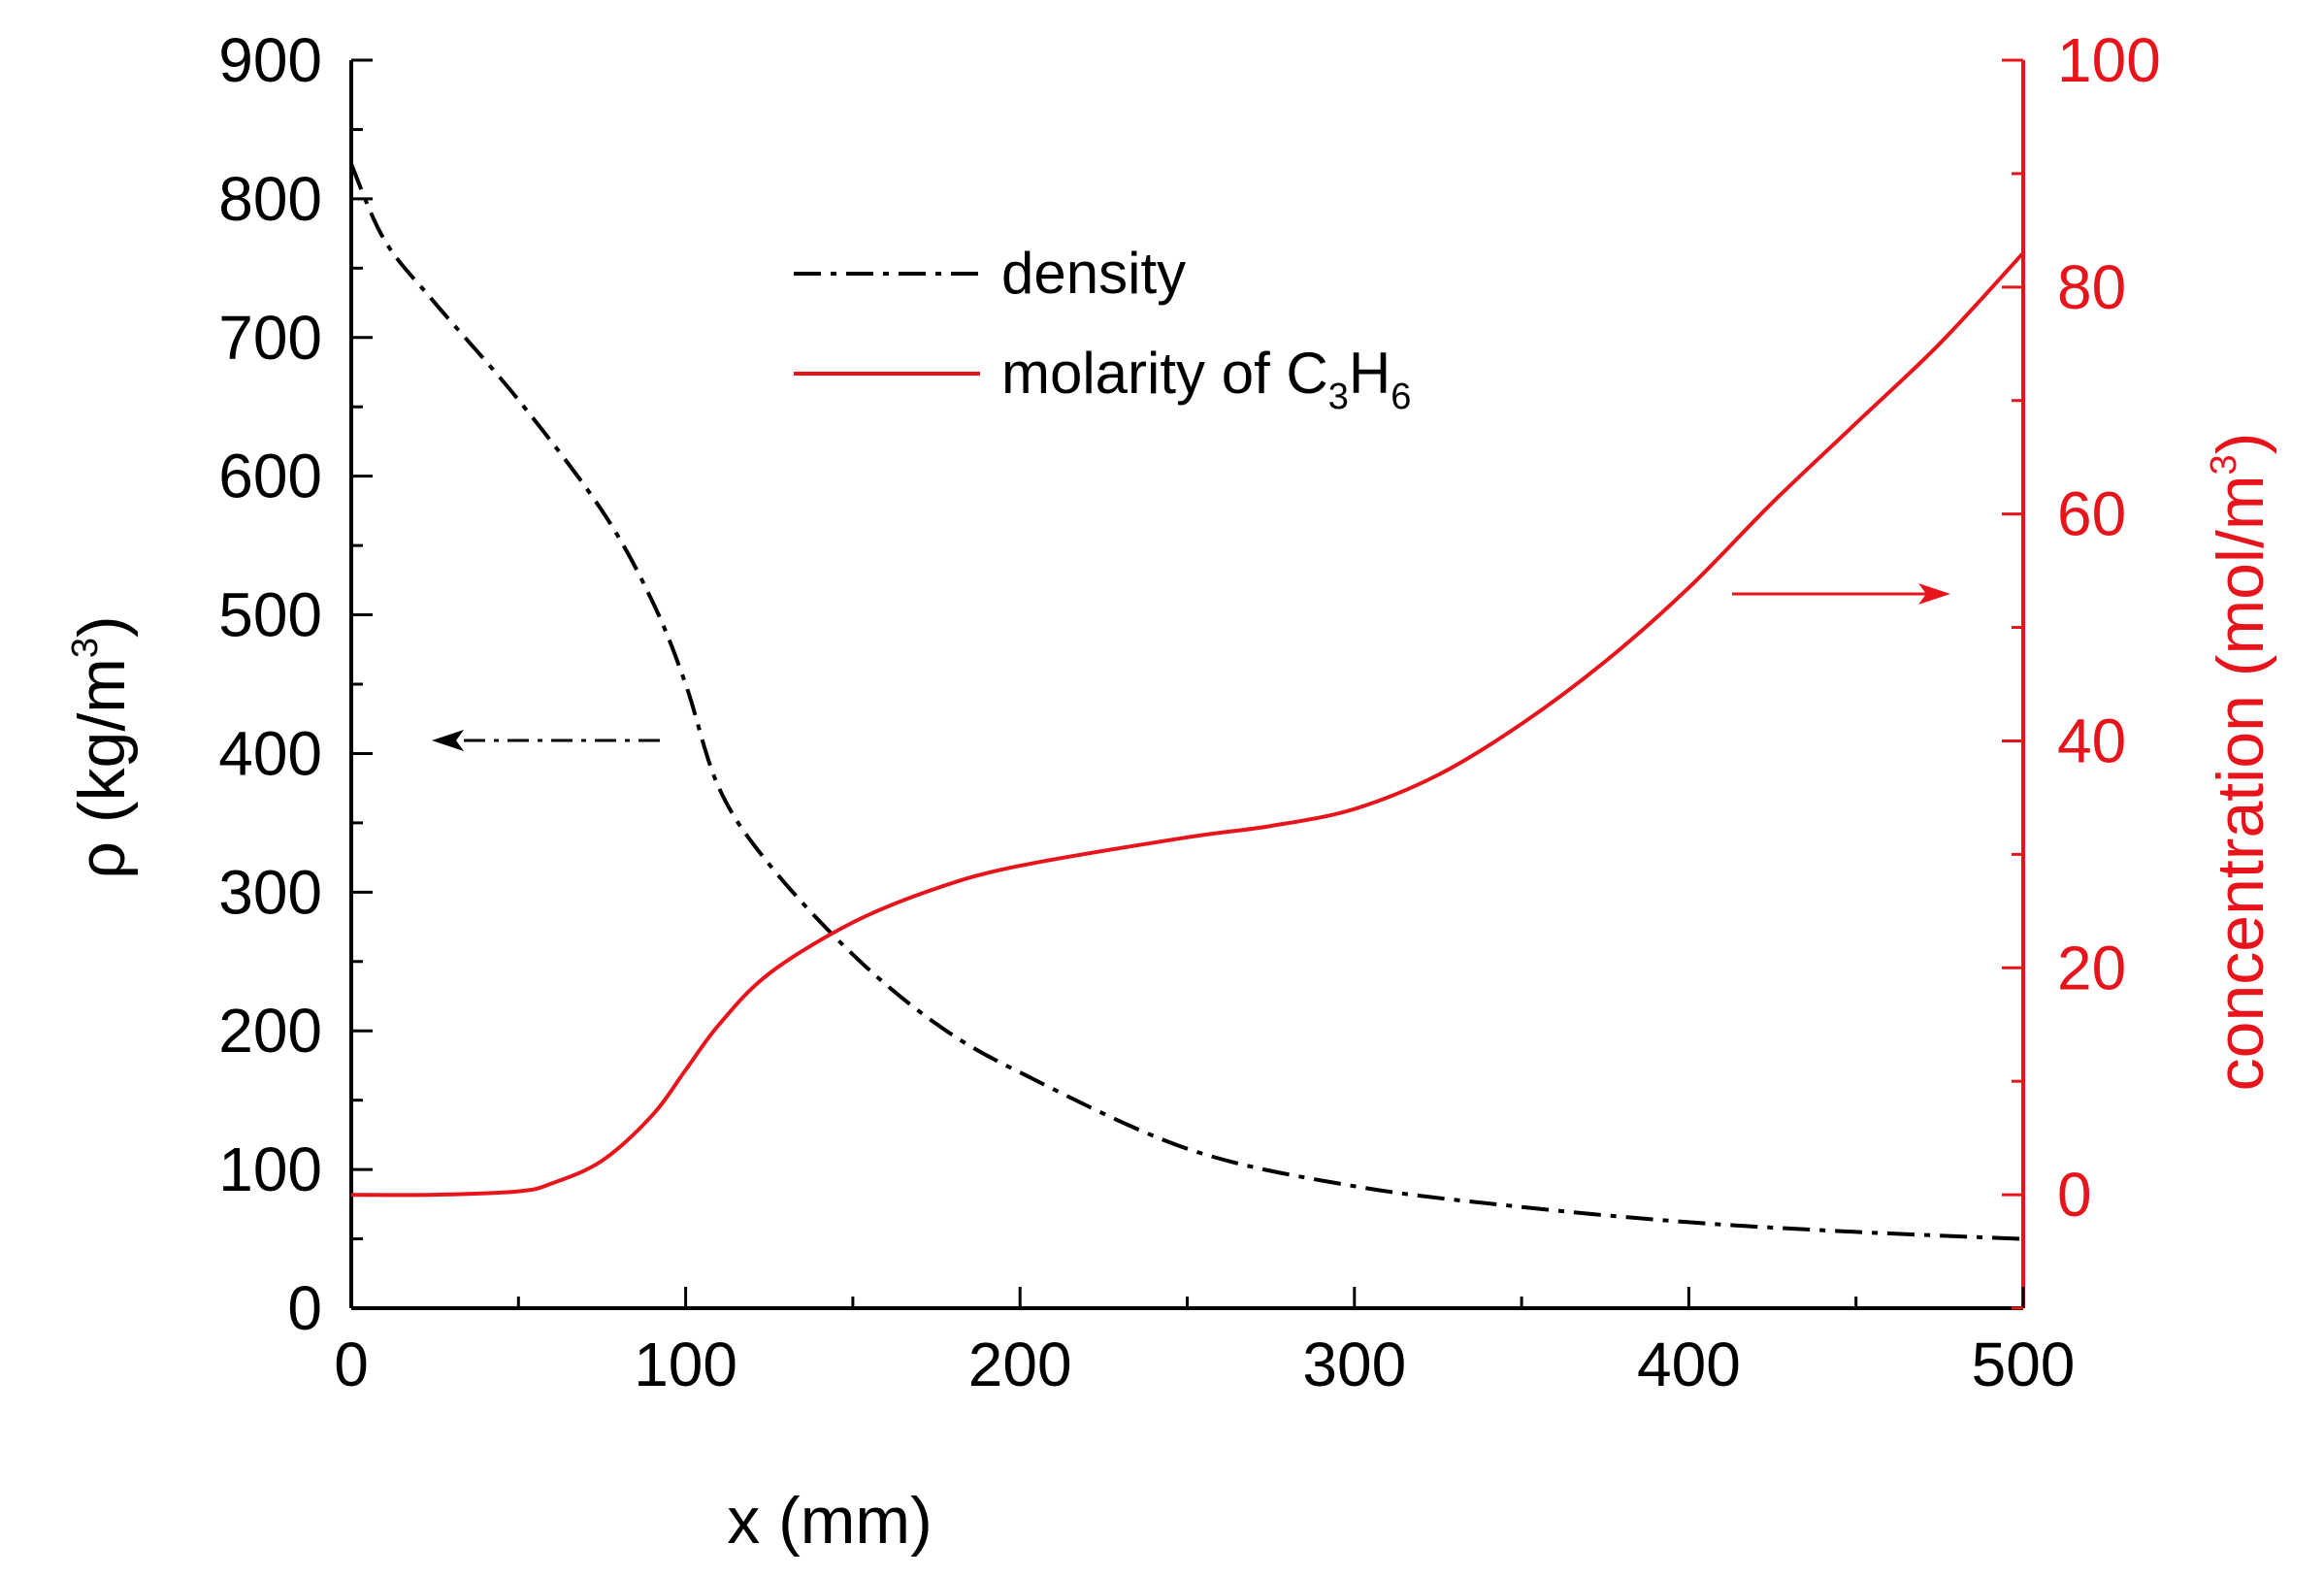 The image size is (2324, 1577). I want to click on left-y-tick-label: 0, so click(304, 1308).